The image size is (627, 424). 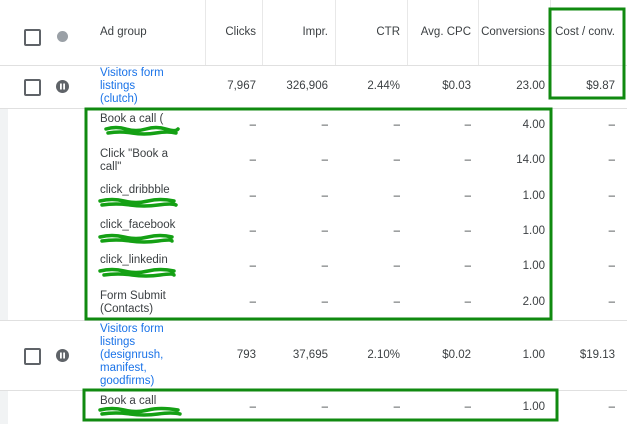 What do you see at coordinates (533, 301) in the screenshot?
I see `metric: 2.00` at bounding box center [533, 301].